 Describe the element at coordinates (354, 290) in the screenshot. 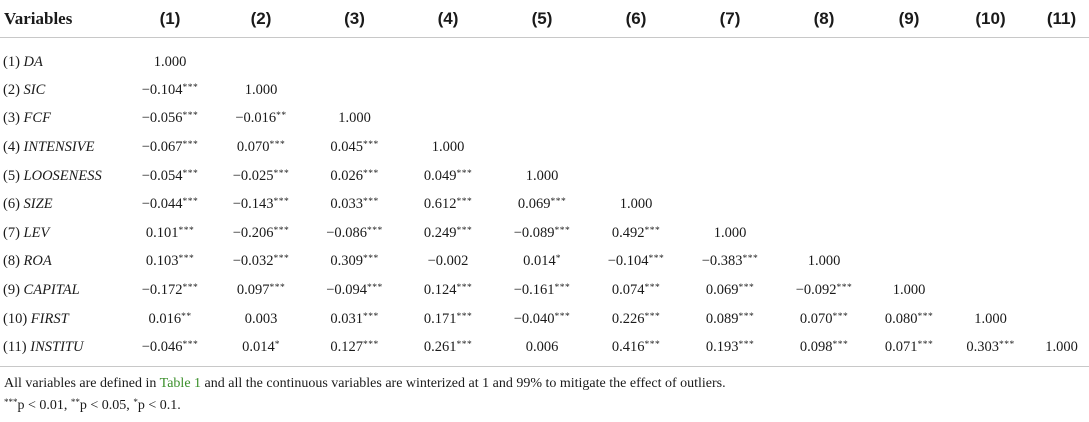

I see `table-cell: −0.094***` at that location.